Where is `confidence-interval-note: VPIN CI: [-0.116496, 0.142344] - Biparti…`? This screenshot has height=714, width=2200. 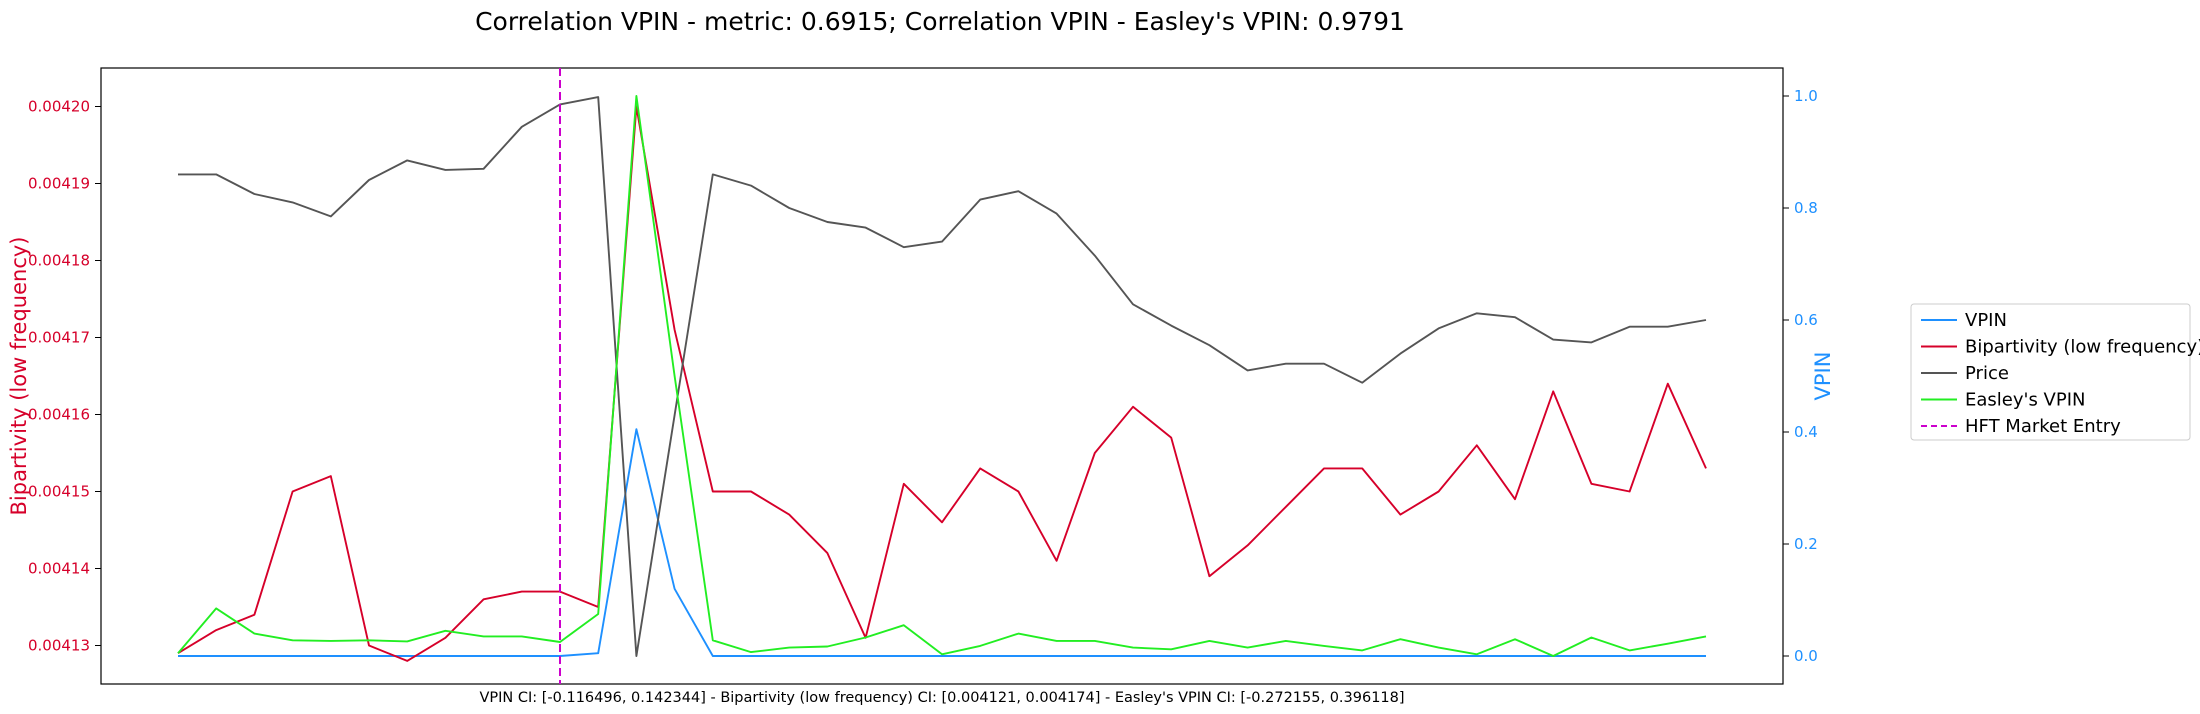
confidence-interval-note: VPIN CI: [-0.116496, 0.142344] - Biparti… is located at coordinates (941, 698).